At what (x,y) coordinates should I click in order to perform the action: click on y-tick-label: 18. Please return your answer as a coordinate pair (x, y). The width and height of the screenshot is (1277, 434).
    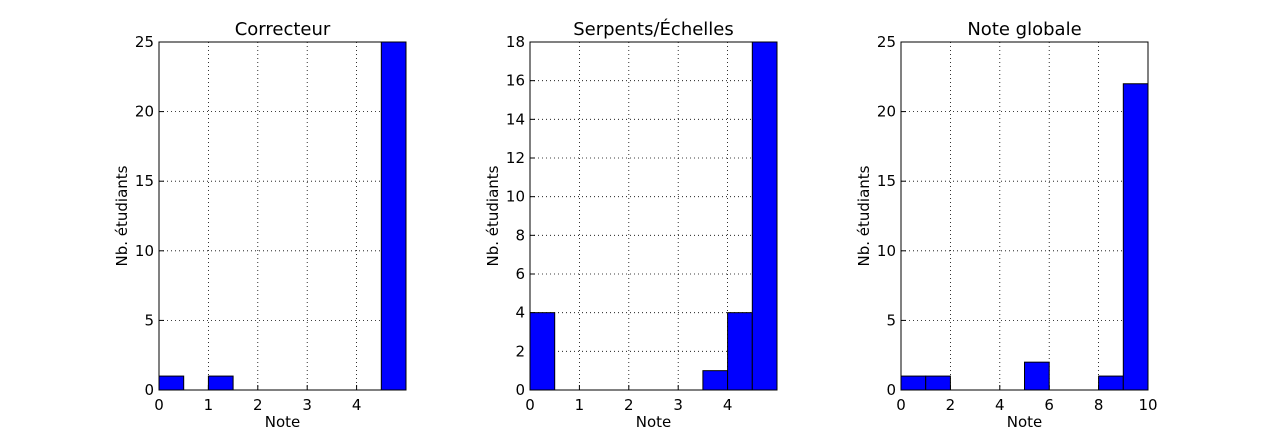
    Looking at the image, I should click on (515, 42).